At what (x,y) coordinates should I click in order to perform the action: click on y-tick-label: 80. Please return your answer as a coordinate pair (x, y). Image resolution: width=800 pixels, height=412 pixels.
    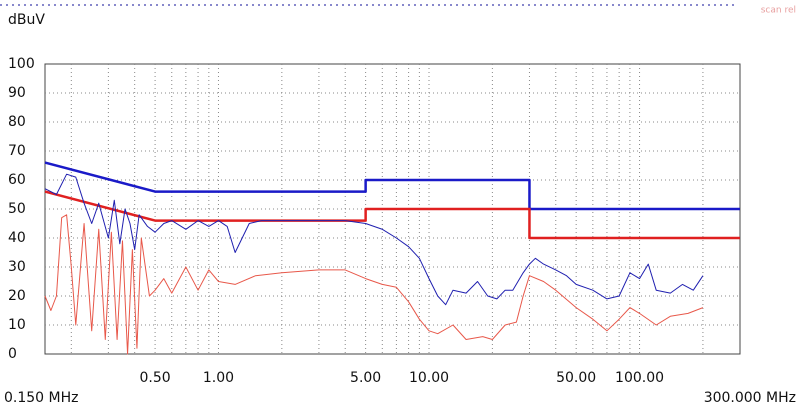
    Looking at the image, I should click on (17, 122).